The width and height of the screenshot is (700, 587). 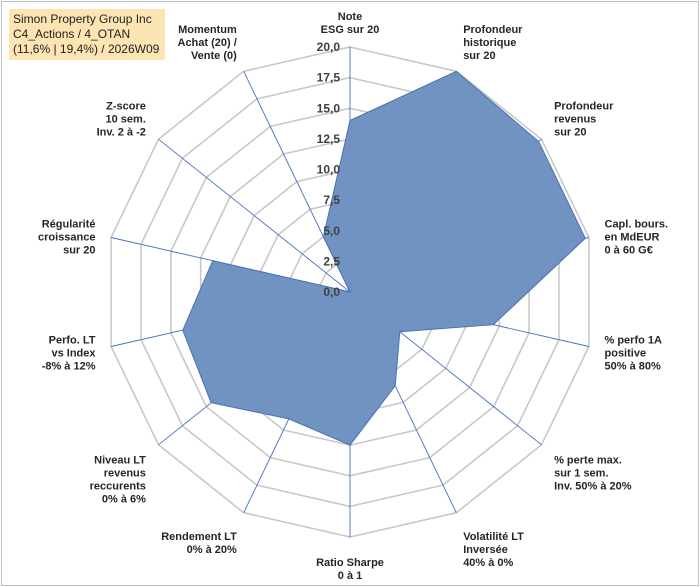 What do you see at coordinates (329, 47) in the screenshot?
I see `tick-label: 20,0` at bounding box center [329, 47].